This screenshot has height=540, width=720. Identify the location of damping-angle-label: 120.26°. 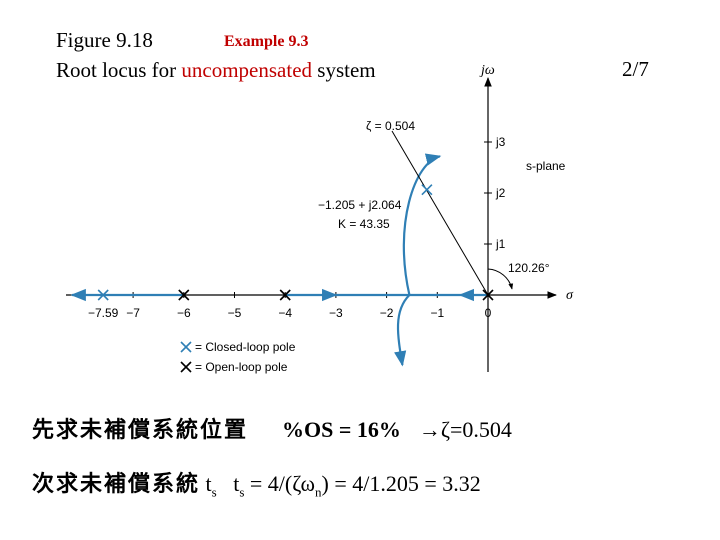
(529, 268).